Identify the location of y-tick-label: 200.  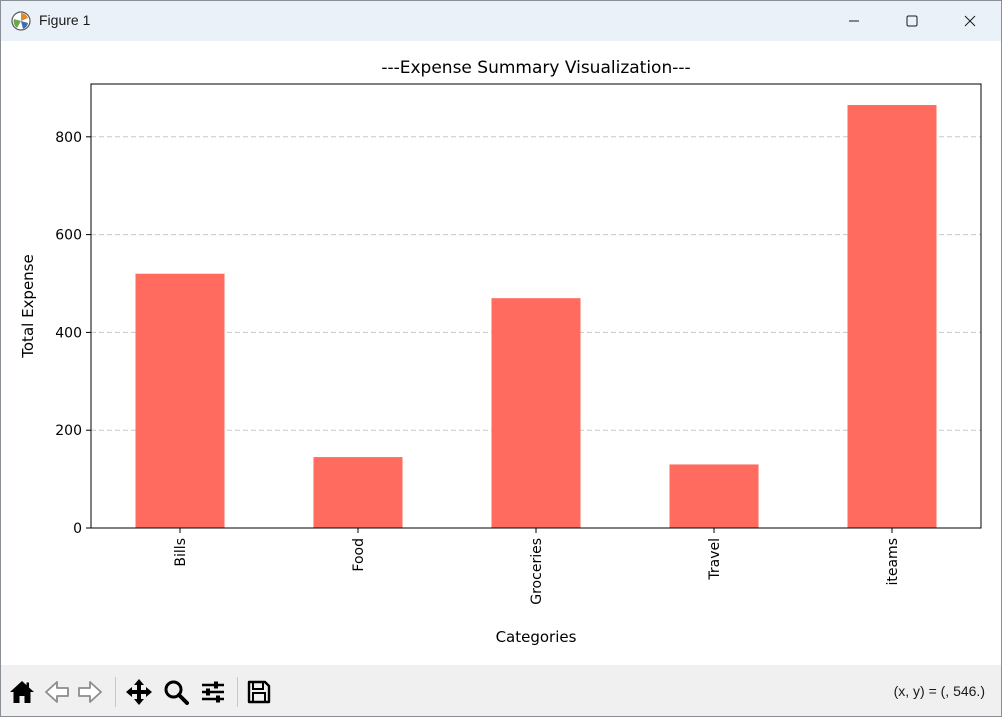
(68, 431).